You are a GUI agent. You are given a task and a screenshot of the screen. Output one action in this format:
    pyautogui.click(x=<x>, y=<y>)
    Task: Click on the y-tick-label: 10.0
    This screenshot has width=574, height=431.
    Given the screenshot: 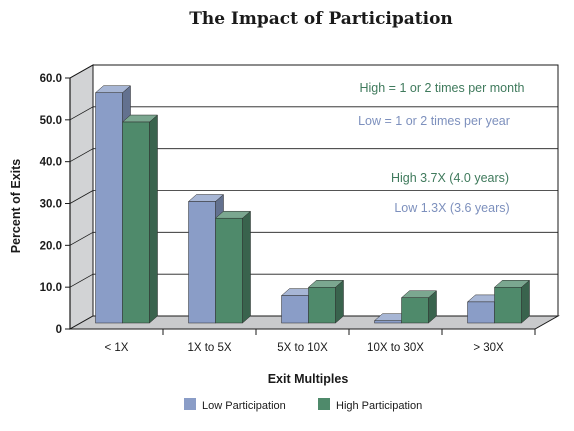 What is the action you would take?
    pyautogui.click(x=51, y=288)
    